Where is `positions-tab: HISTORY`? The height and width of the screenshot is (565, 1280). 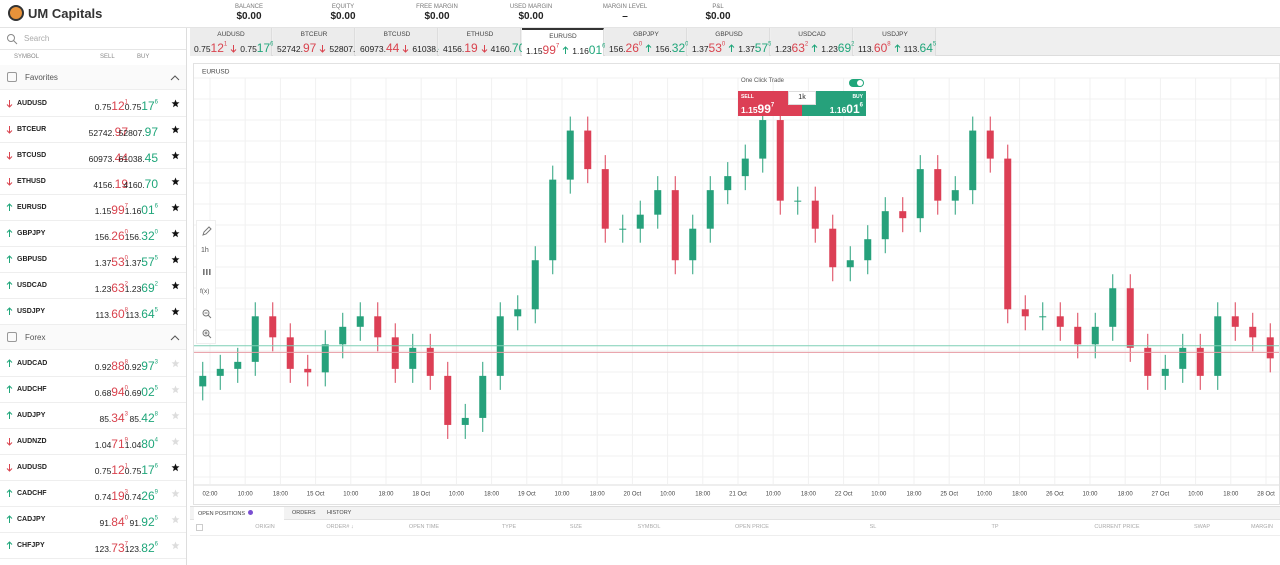 positions-tab: HISTORY is located at coordinates (338, 513).